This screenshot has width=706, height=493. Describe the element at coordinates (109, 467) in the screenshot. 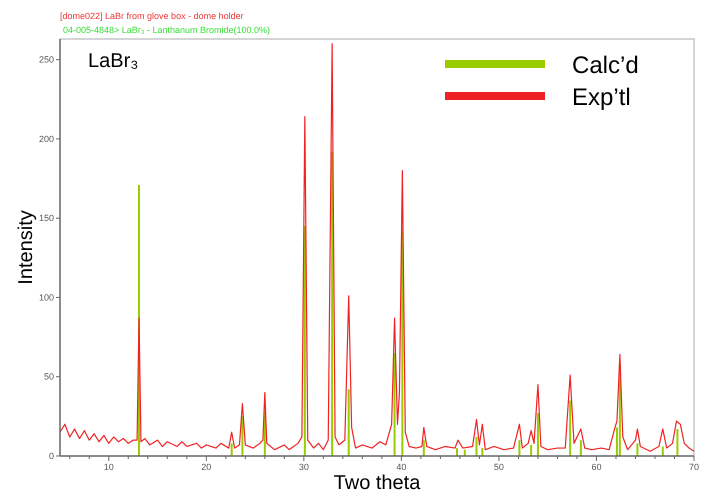

I see `x-tick-label: 10` at that location.